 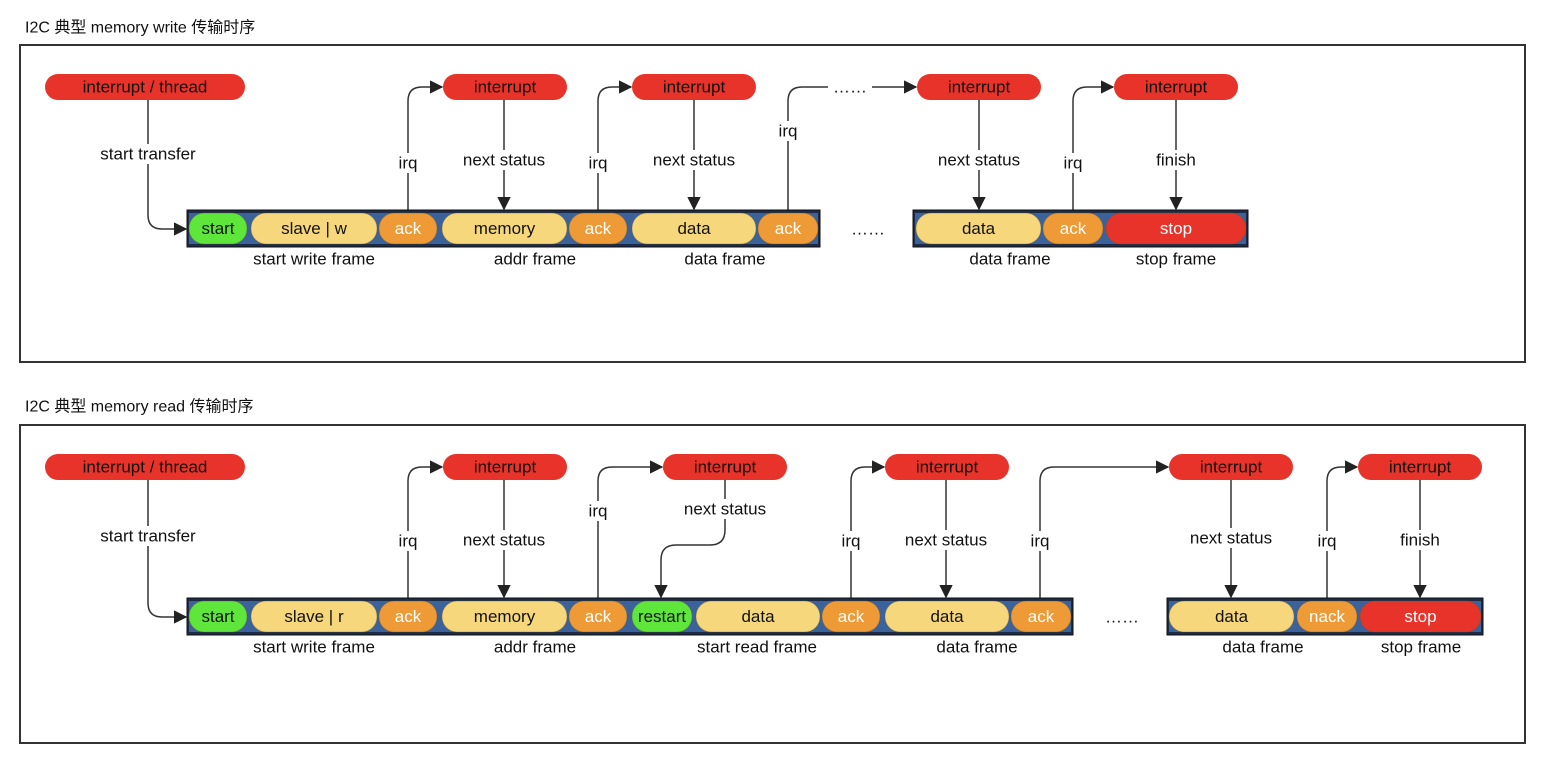 What do you see at coordinates (314, 259) in the screenshot?
I see `frame-label: start write frame` at bounding box center [314, 259].